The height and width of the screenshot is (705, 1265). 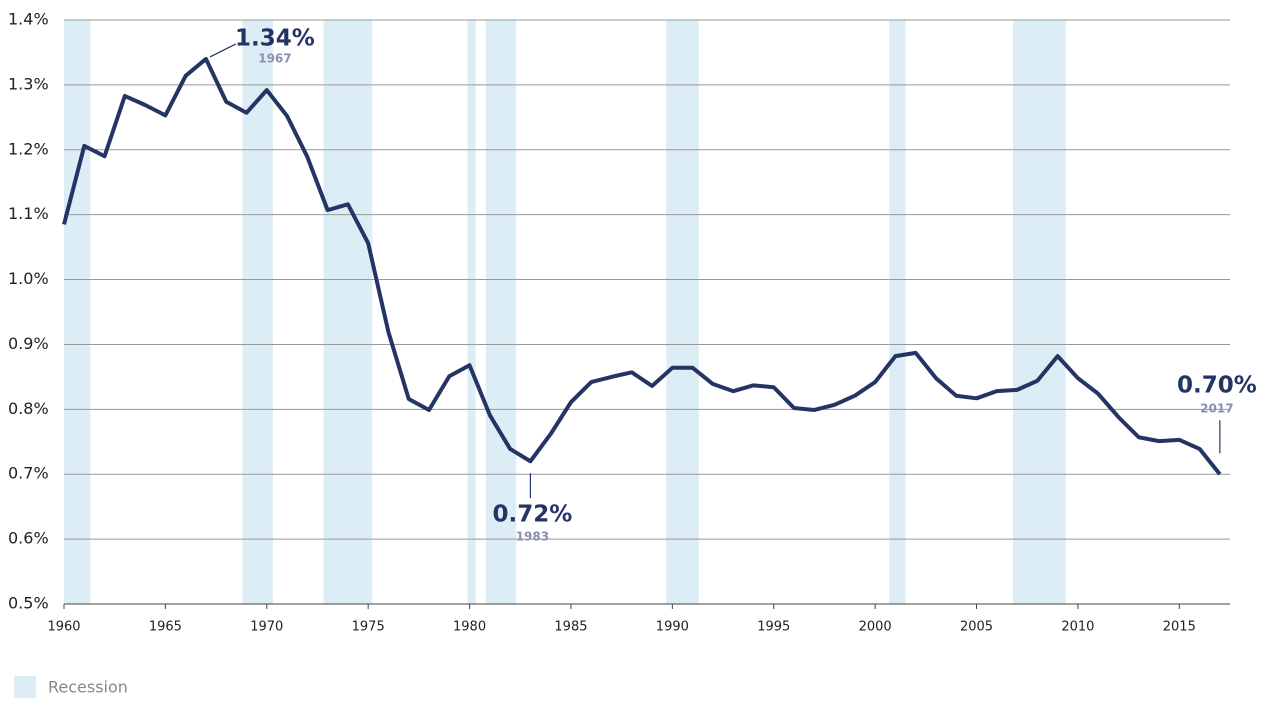 What do you see at coordinates (28, 19) in the screenshot?
I see `y-tick-label: 1.4%` at bounding box center [28, 19].